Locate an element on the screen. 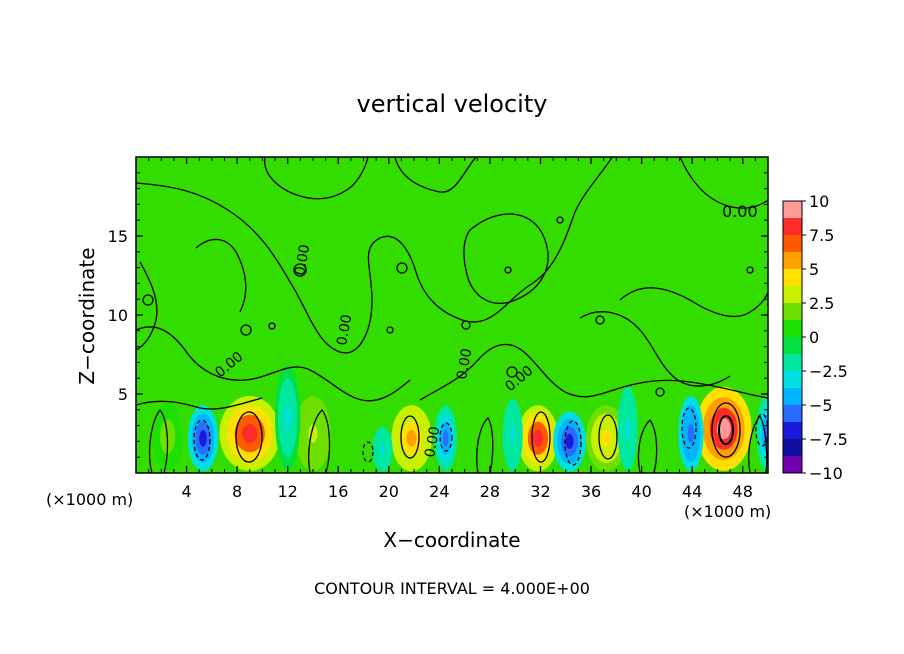  colorbar-tick-label: −7.5 is located at coordinates (828, 439).